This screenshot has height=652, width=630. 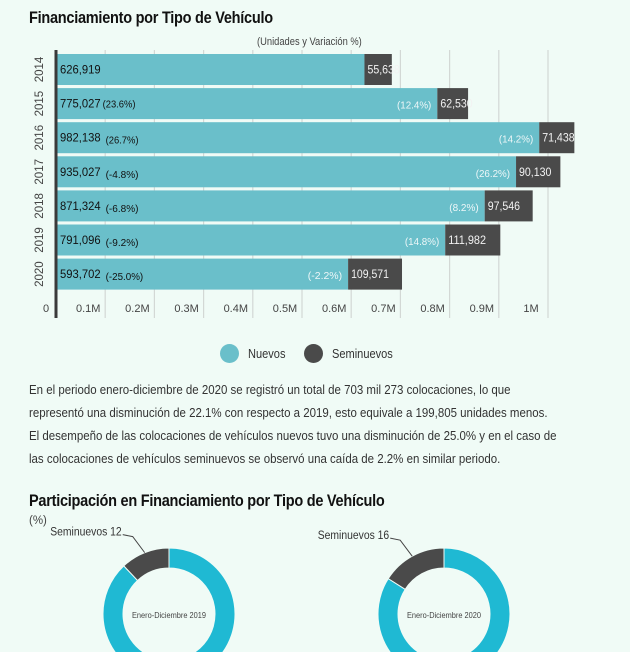 What do you see at coordinates (414, 106) in the screenshot?
I see `variation-label-seminuevos: (12.4%)` at bounding box center [414, 106].